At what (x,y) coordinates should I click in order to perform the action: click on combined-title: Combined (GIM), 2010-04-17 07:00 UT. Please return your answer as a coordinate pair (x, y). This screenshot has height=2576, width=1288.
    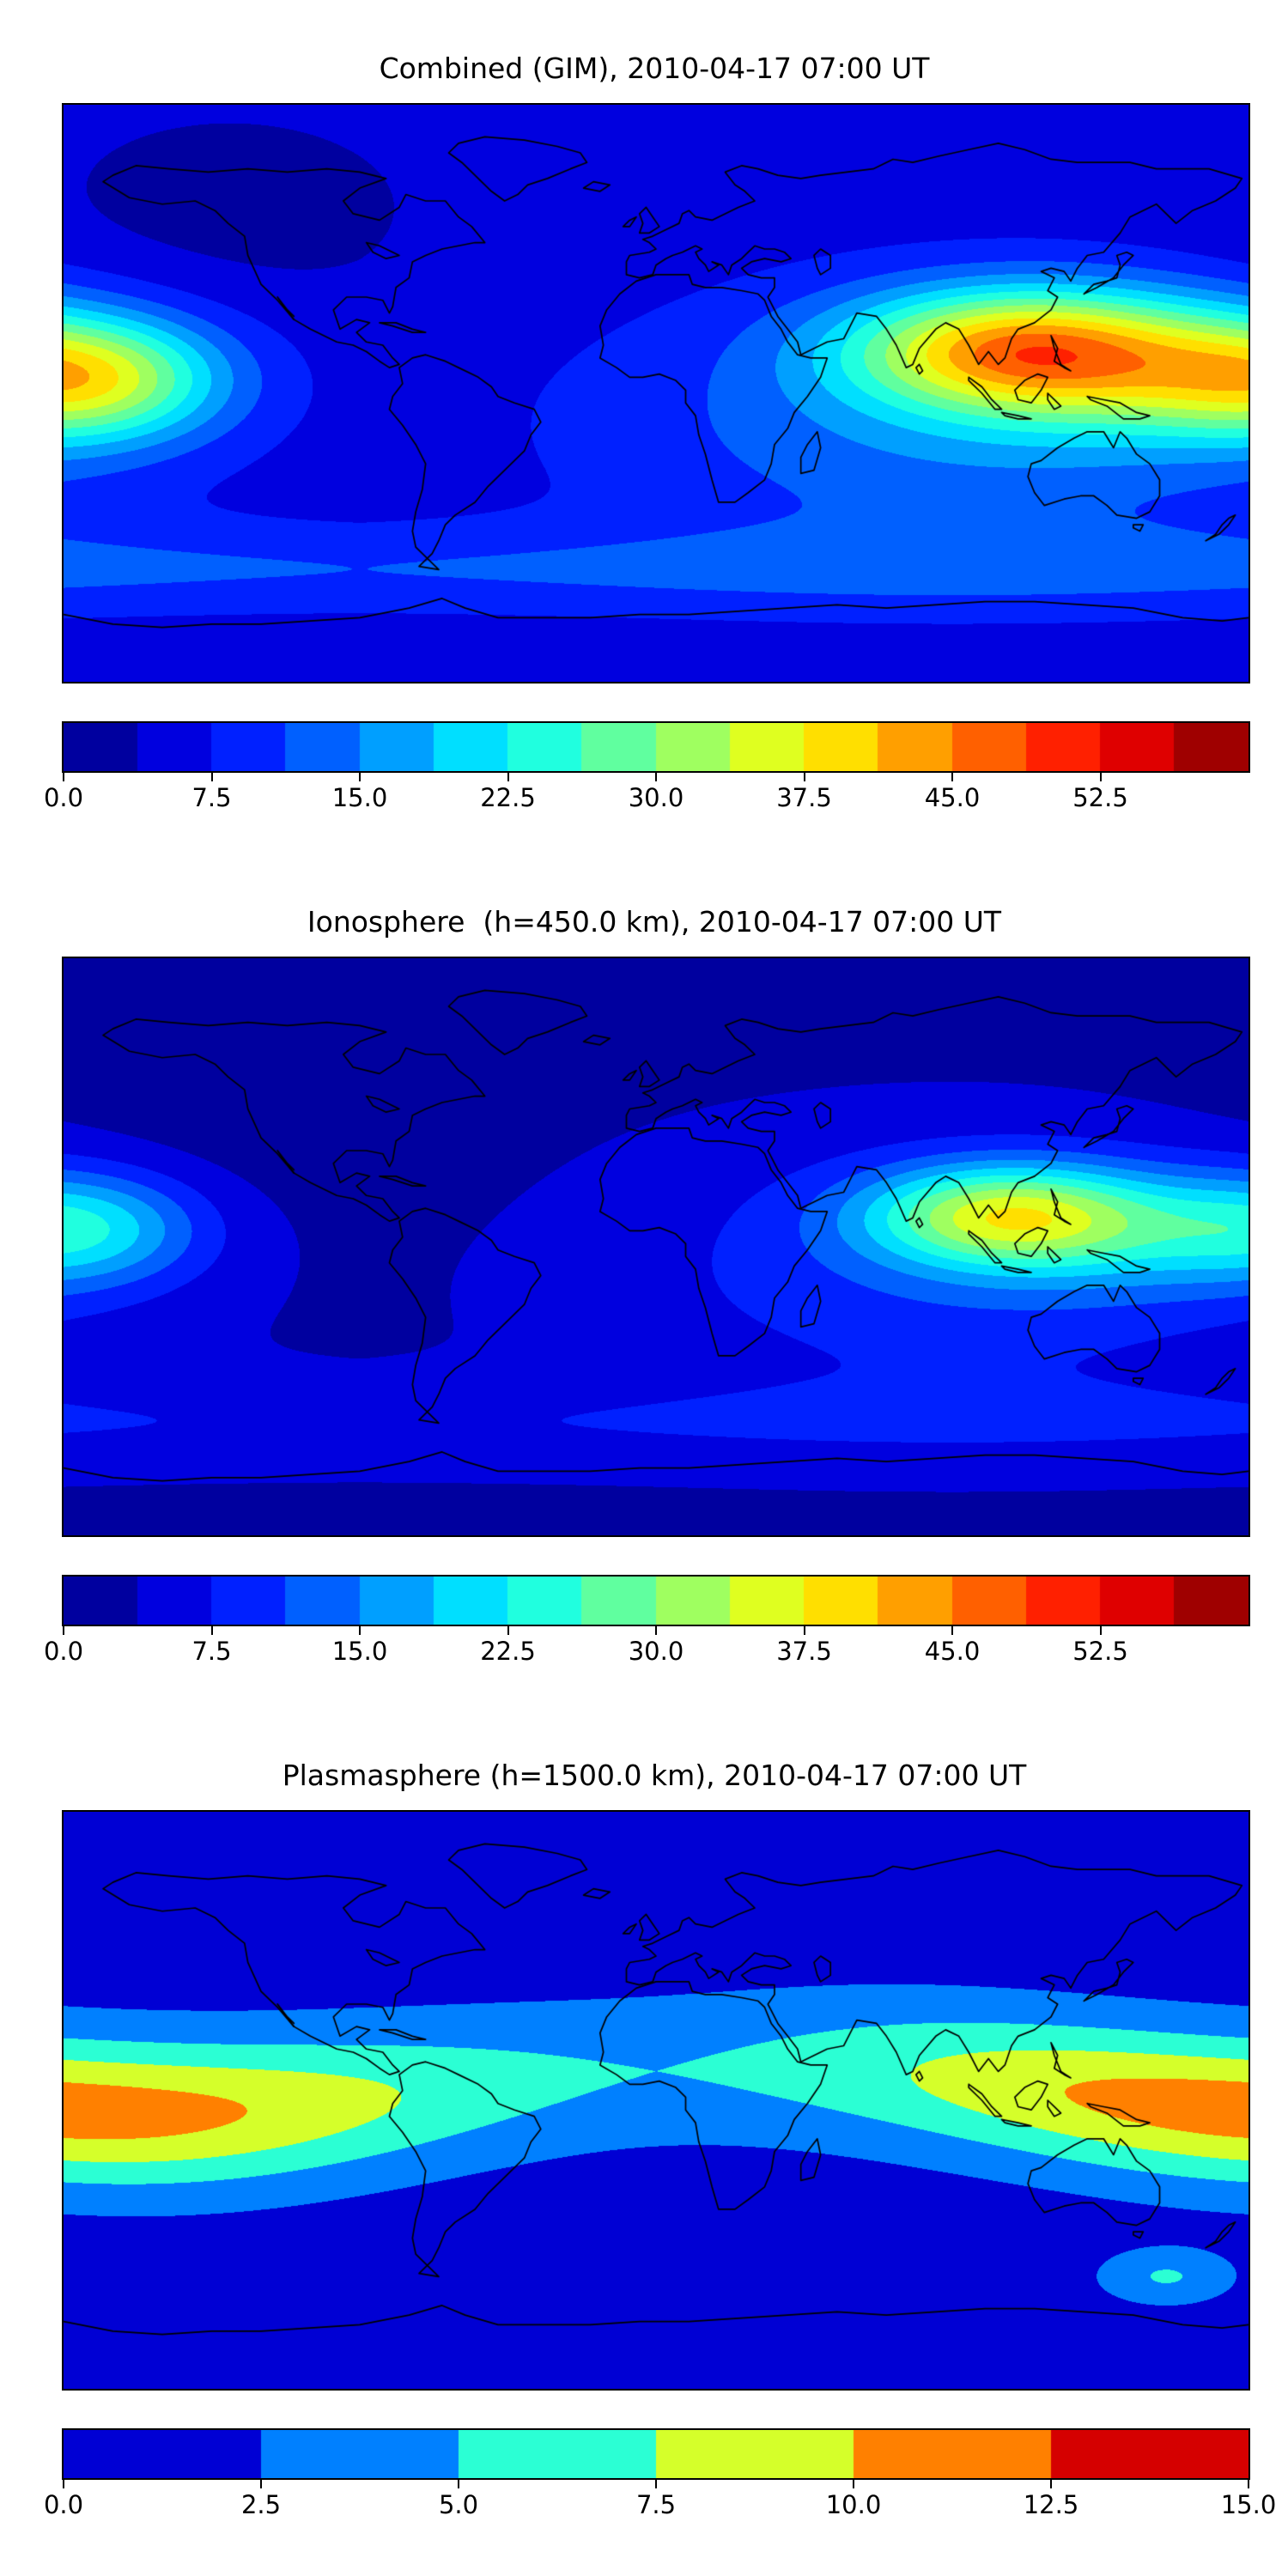
    Looking at the image, I should click on (654, 69).